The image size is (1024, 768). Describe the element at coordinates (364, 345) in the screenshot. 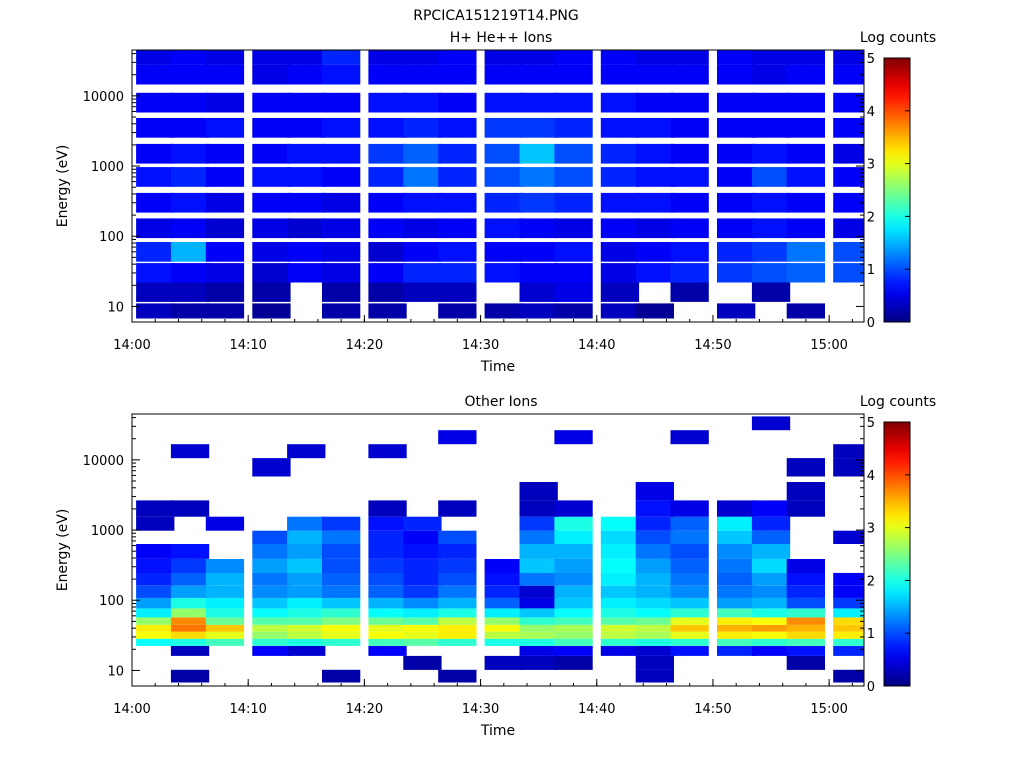

I see `x-tick-label: 14:20` at that location.